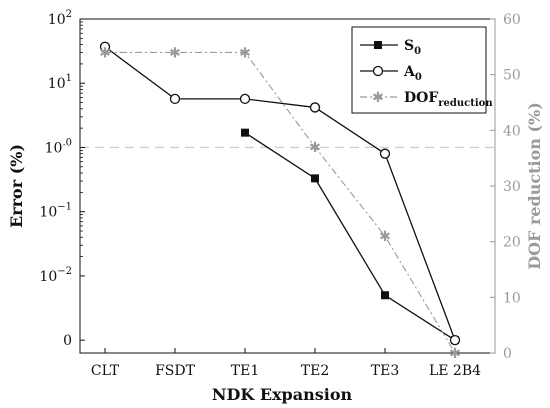  What do you see at coordinates (507, 354) in the screenshot?
I see `y2-tick-label: 0` at bounding box center [507, 354].